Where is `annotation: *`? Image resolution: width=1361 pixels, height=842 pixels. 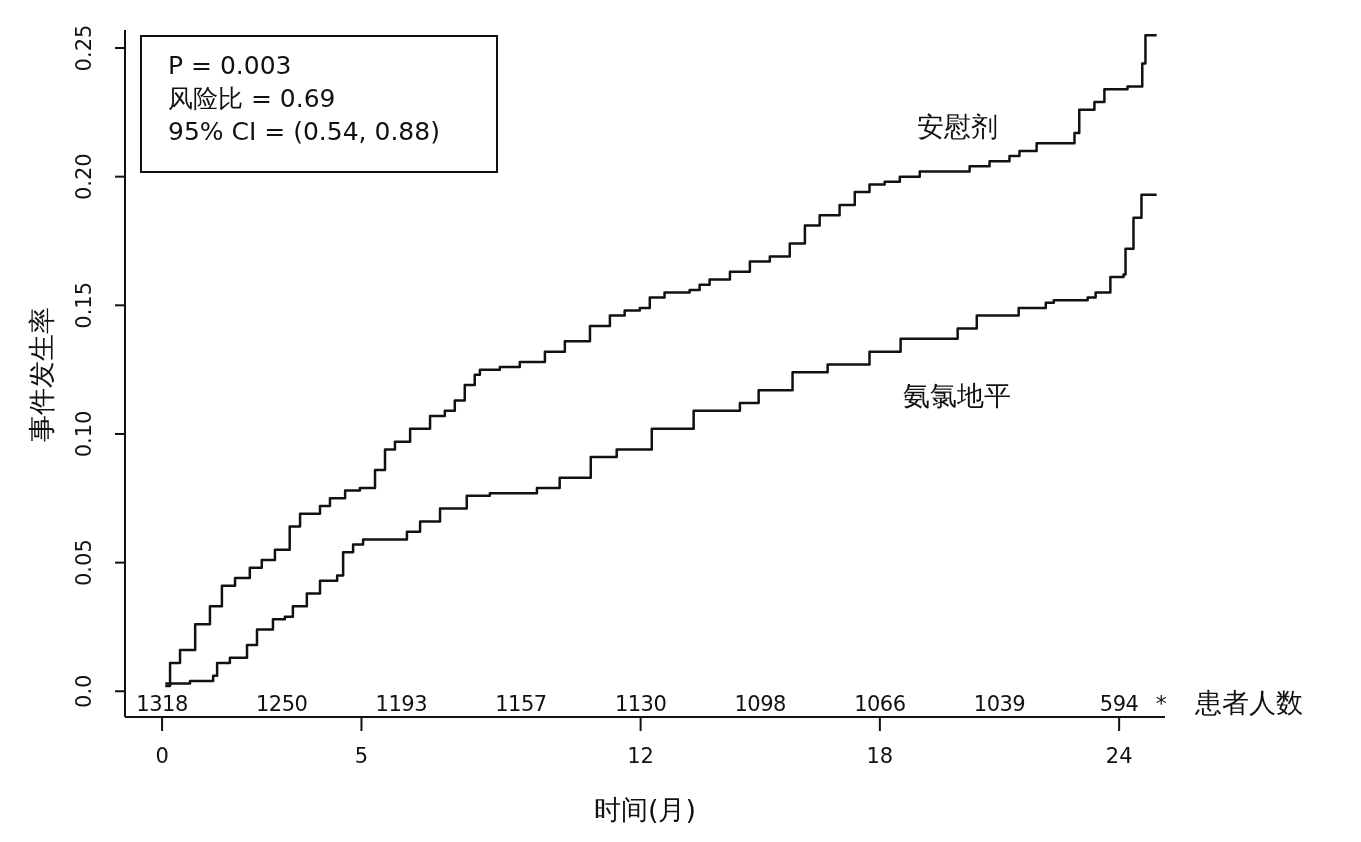 annotation: * is located at coordinates (1161, 704).